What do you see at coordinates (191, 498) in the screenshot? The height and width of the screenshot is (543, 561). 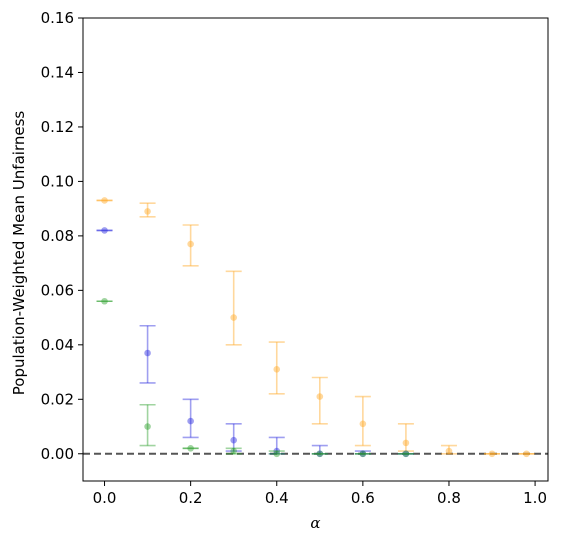 I see `x-tick-label: 0.2` at bounding box center [191, 498].